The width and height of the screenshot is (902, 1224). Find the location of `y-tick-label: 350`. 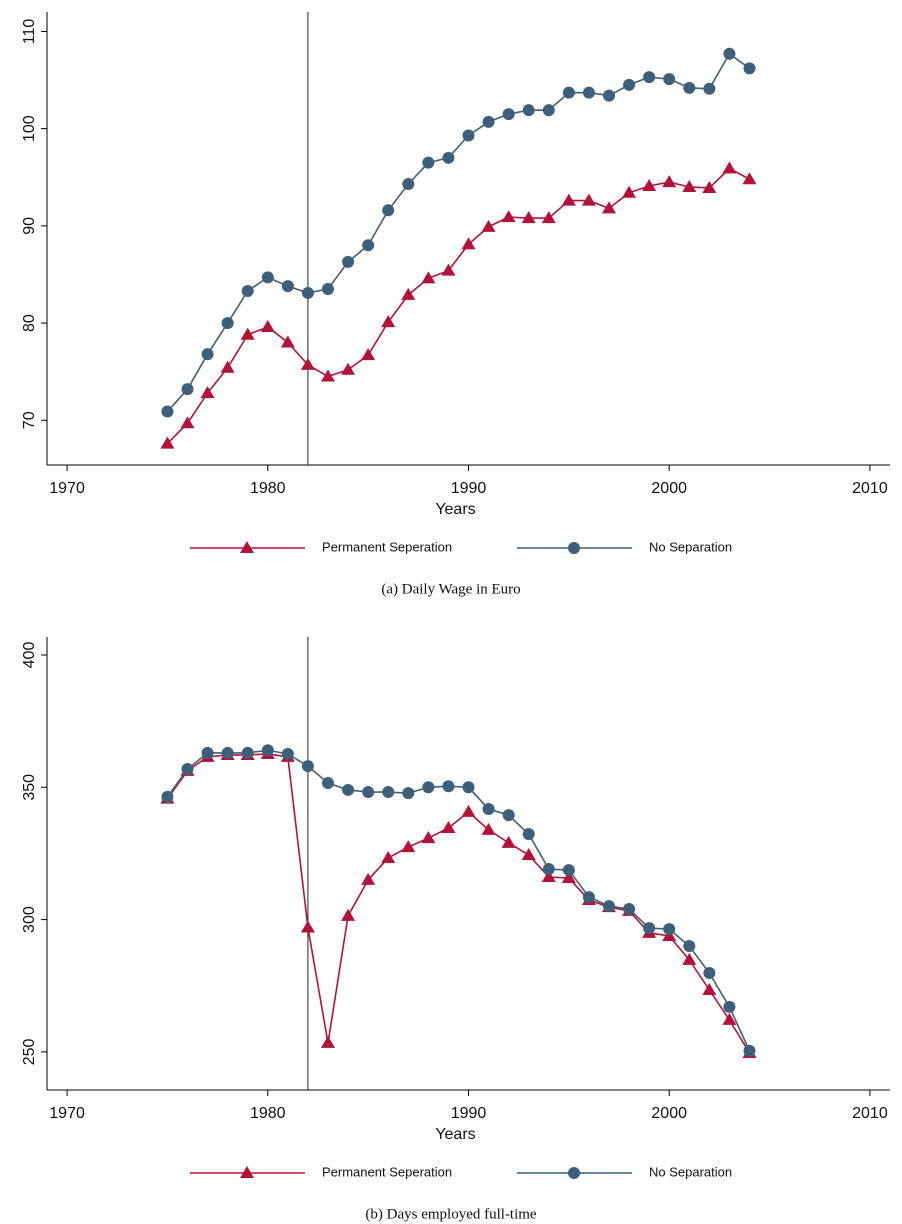

y-tick-label: 350 is located at coordinates (29, 787).